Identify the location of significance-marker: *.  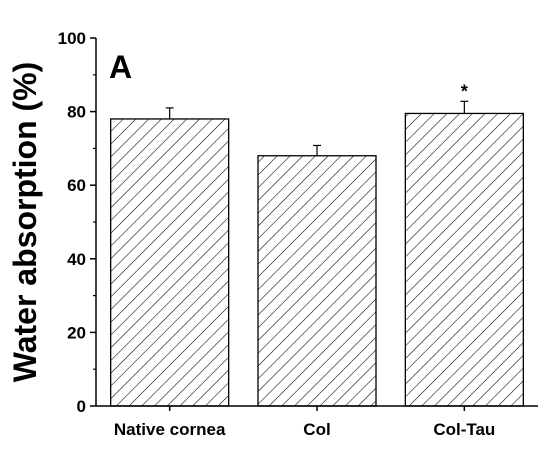
(464, 91).